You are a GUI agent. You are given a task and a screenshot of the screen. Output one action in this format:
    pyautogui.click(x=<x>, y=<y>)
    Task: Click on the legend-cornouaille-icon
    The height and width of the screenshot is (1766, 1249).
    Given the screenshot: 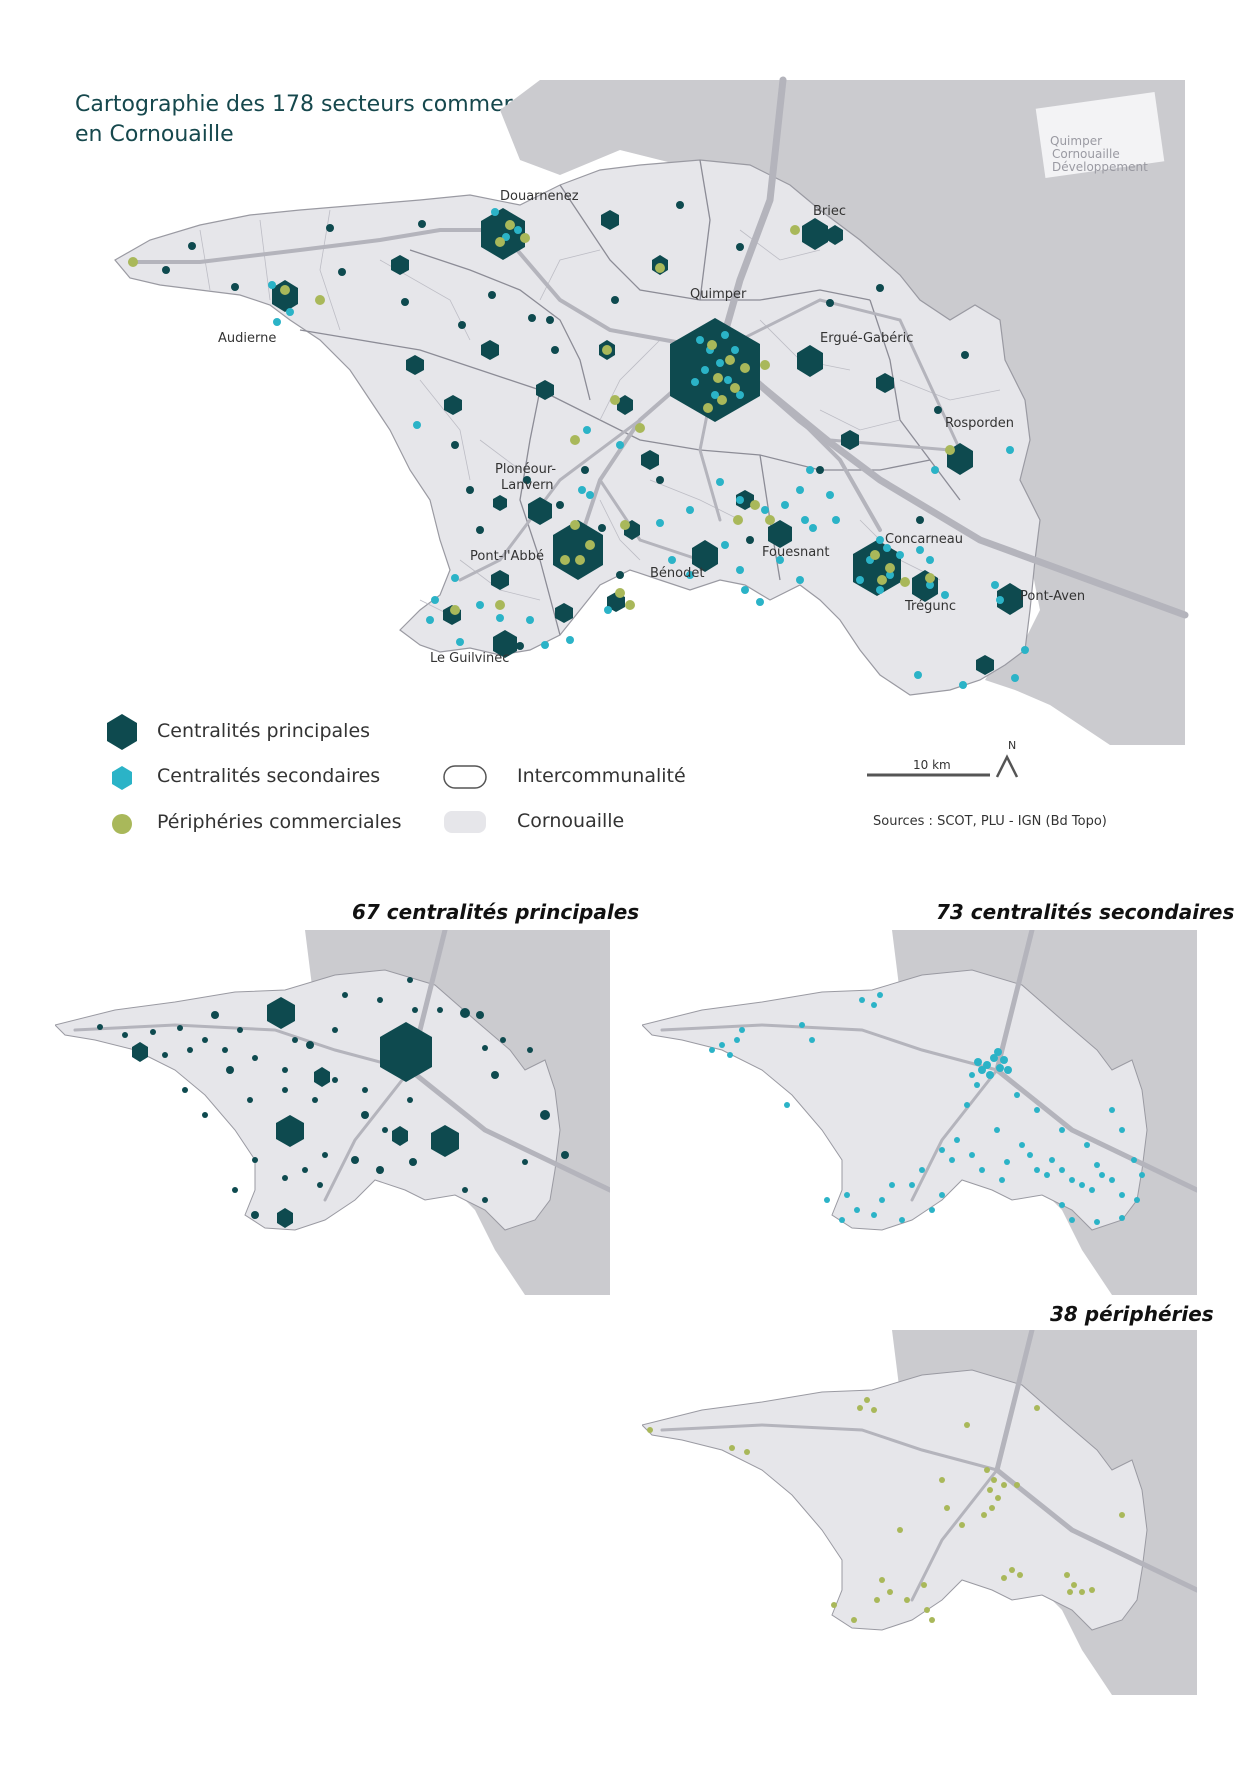 What is the action you would take?
    pyautogui.click(x=465, y=822)
    